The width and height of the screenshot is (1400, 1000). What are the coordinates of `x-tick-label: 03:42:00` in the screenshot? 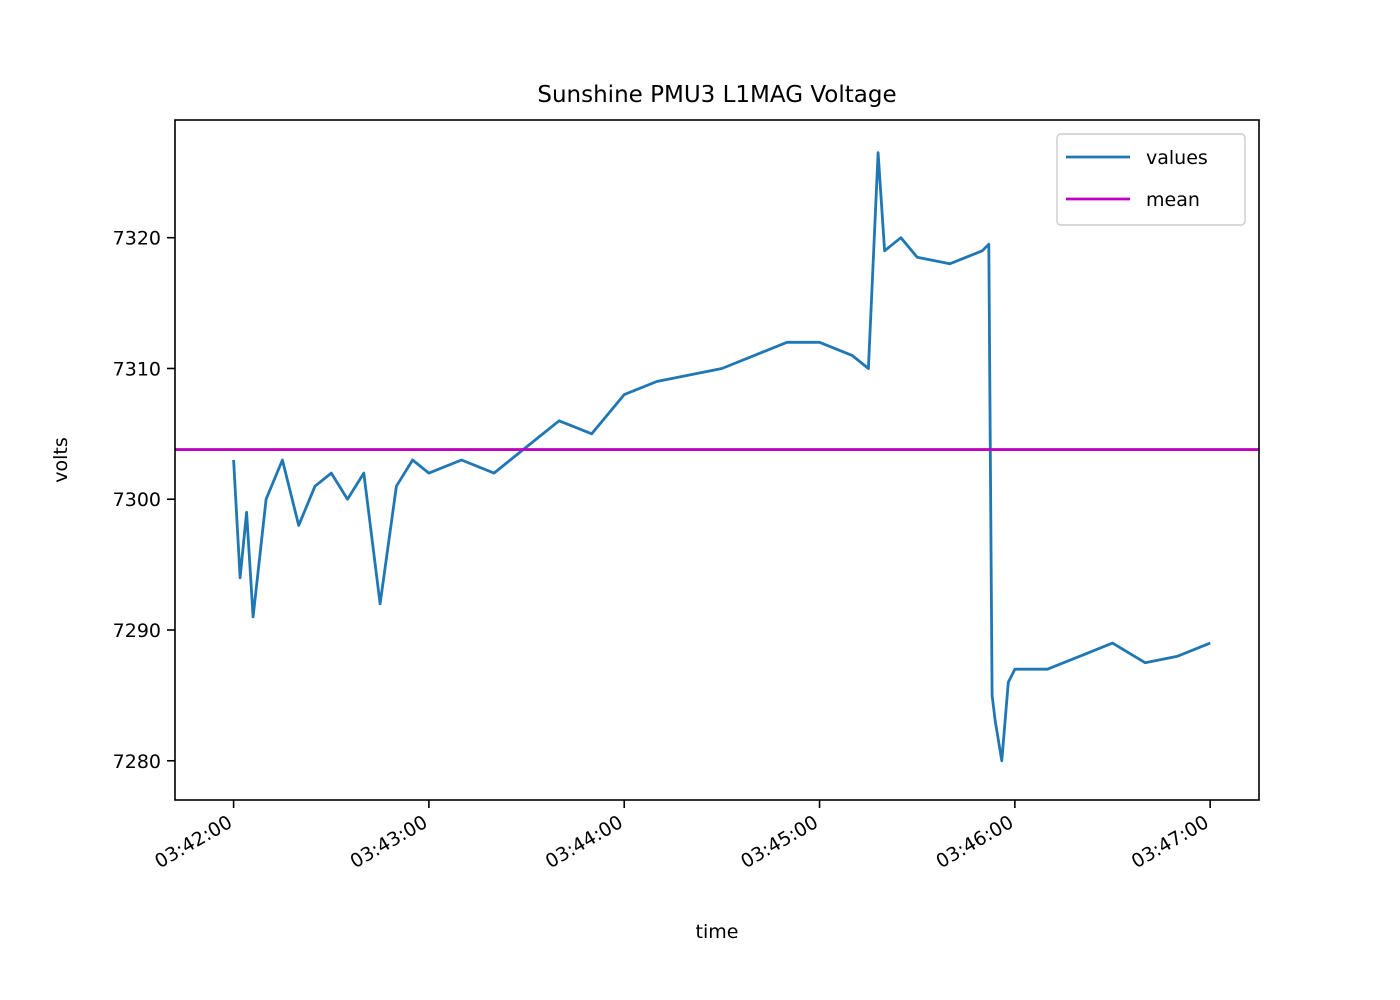 It's located at (193, 842).